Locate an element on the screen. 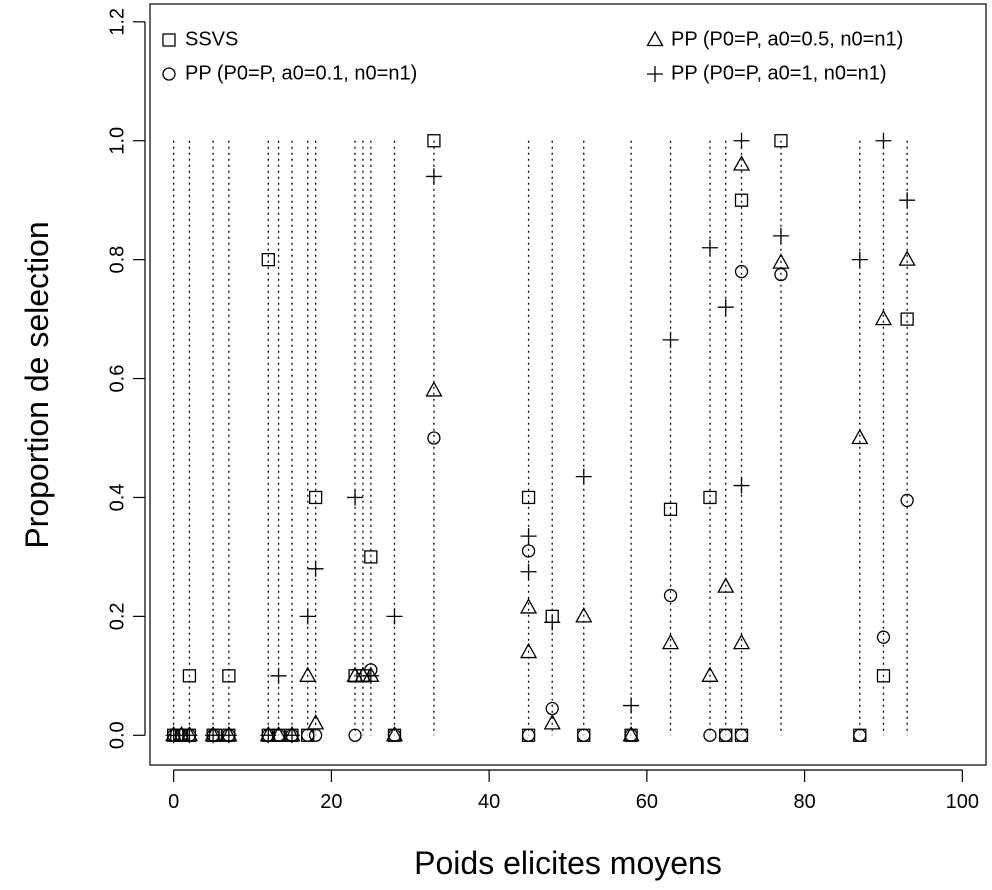 The height and width of the screenshot is (890, 992). legend-item: PP (P0=P, a0=1, n0=n1) is located at coordinates (767, 73).